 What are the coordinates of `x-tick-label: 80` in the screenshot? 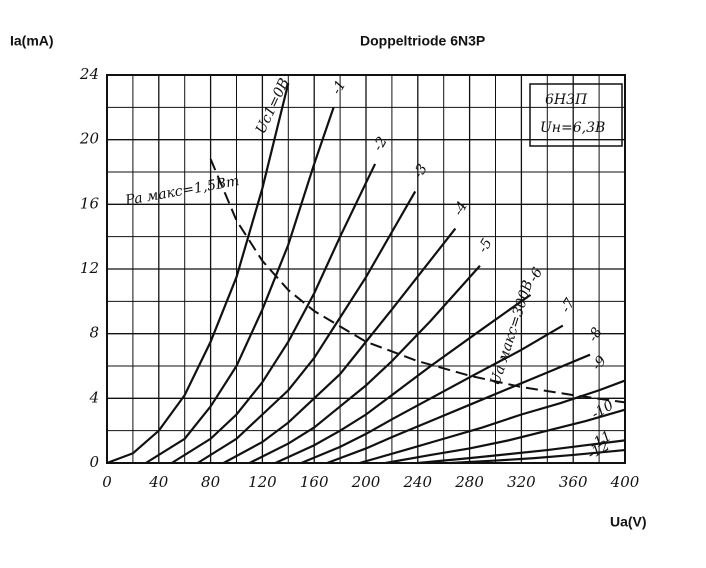 It's located at (211, 482).